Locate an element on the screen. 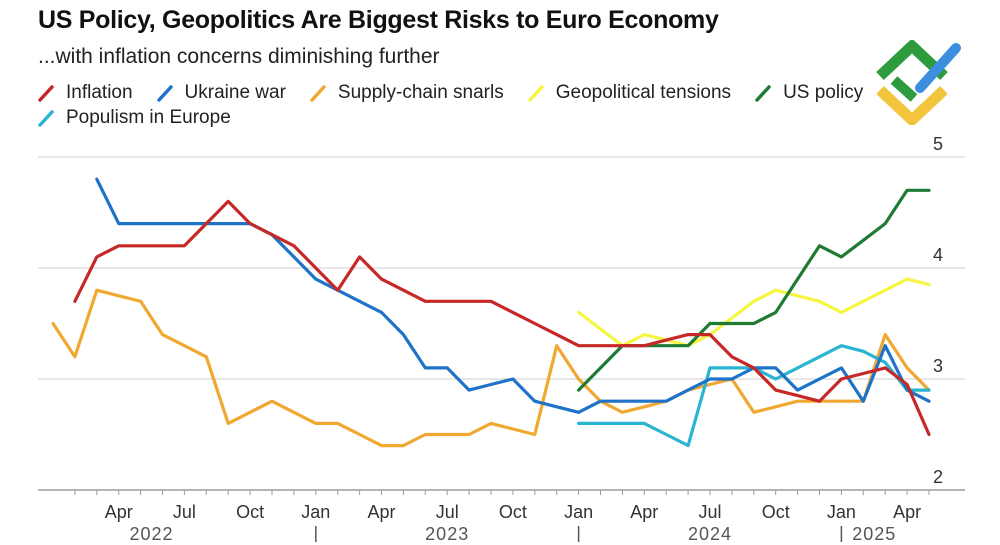 This screenshot has height=545, width=1000. legend-item-geopolitical: Geopolitical tensions is located at coordinates (629, 92).